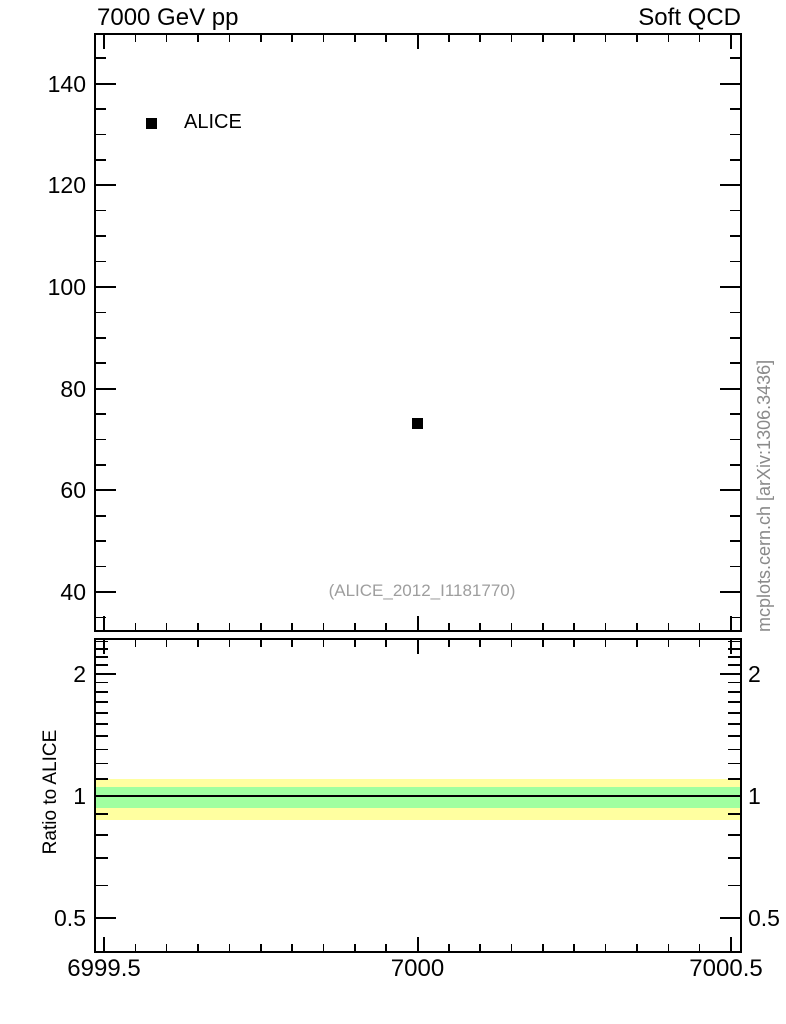 This screenshot has height=1024, width=786. I want to click on ratio-band-inner-uncertainty, so click(418, 797).